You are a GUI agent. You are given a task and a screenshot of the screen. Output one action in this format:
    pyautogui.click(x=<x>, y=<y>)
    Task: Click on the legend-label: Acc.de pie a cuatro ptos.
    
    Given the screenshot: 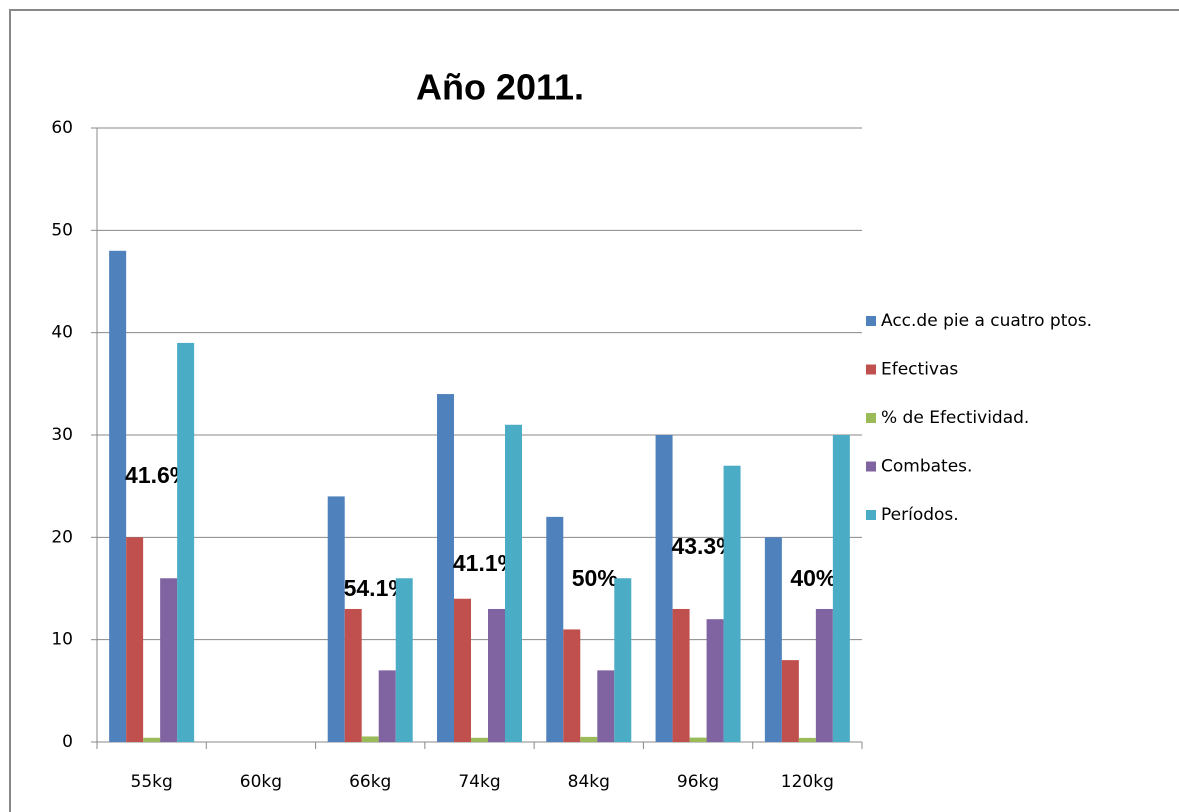 What is the action you would take?
    pyautogui.click(x=986, y=321)
    